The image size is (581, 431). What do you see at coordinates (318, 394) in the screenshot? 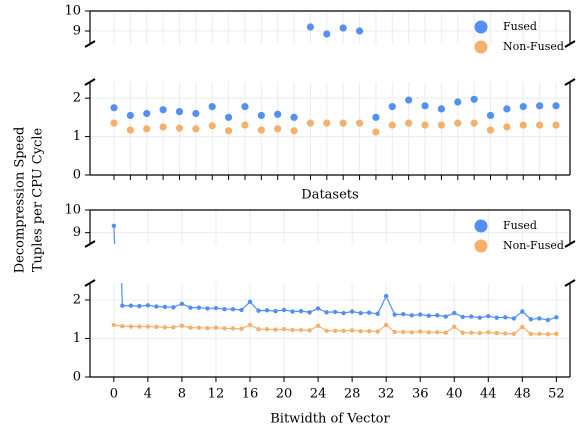
I see `x-tick-label: 24` at bounding box center [318, 394].